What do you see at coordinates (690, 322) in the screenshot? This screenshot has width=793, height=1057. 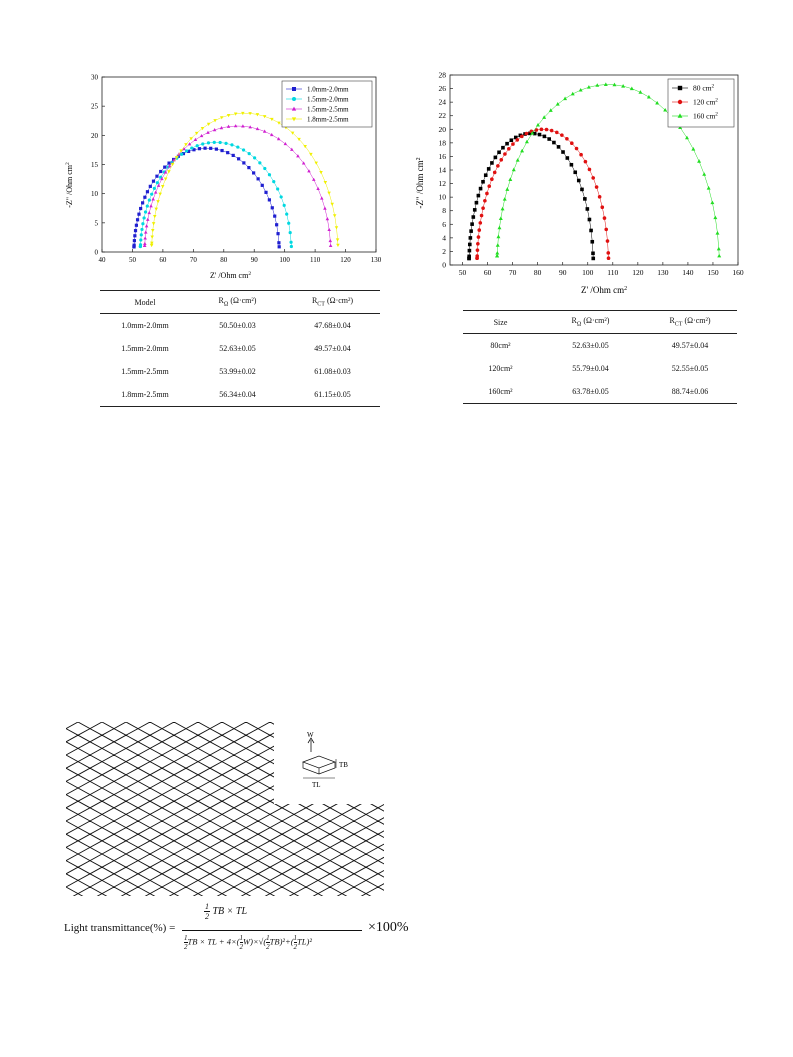 I see `table2-header-r-ct: RCT (Ω·cm²)` at bounding box center [690, 322].